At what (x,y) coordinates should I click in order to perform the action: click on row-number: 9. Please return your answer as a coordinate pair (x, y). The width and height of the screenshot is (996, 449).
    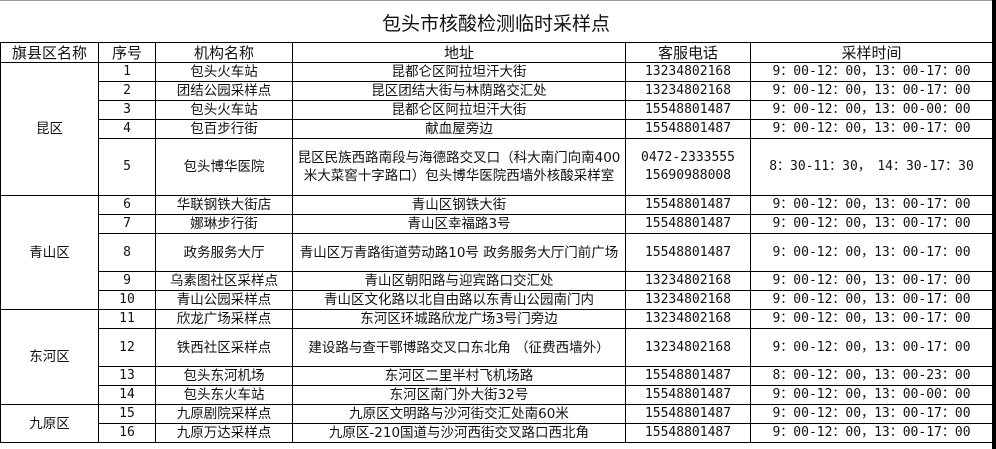
    Looking at the image, I should click on (127, 281).